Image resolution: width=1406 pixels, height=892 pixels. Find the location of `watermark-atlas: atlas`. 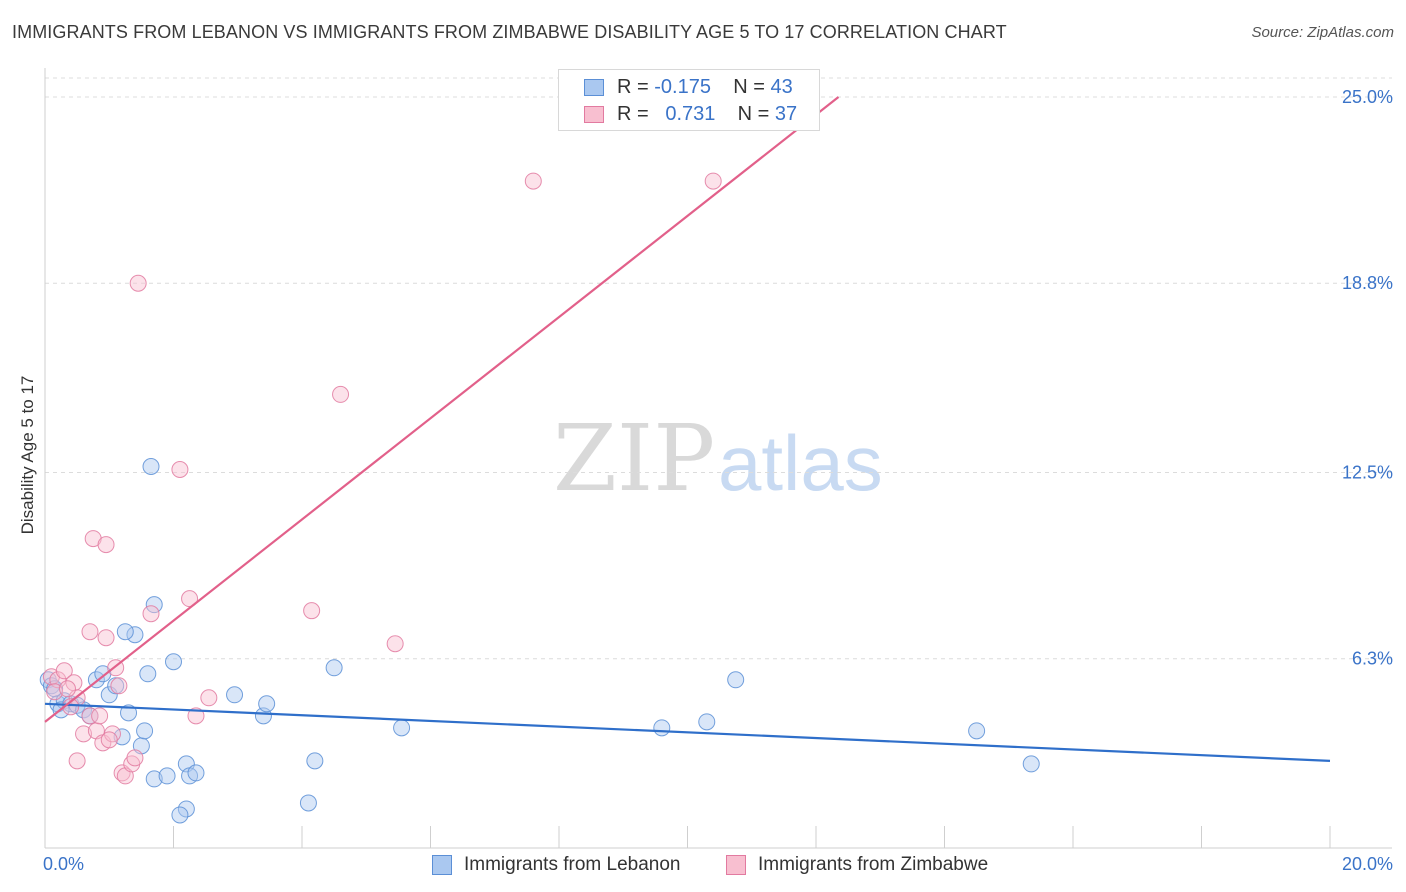

watermark-atlas: atlas is located at coordinates (800, 463).